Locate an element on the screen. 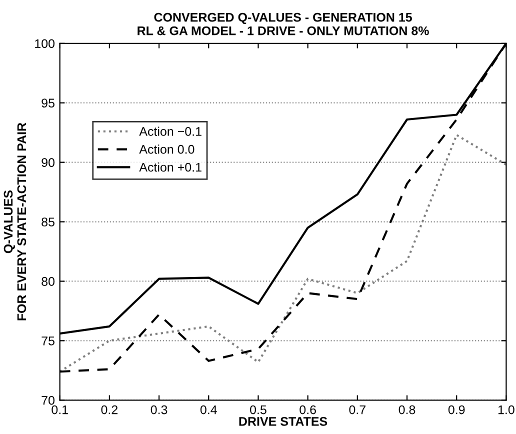 Image resolution: width=516 pixels, height=434 pixels. legend-label: Action 0.0 is located at coordinates (166, 149).